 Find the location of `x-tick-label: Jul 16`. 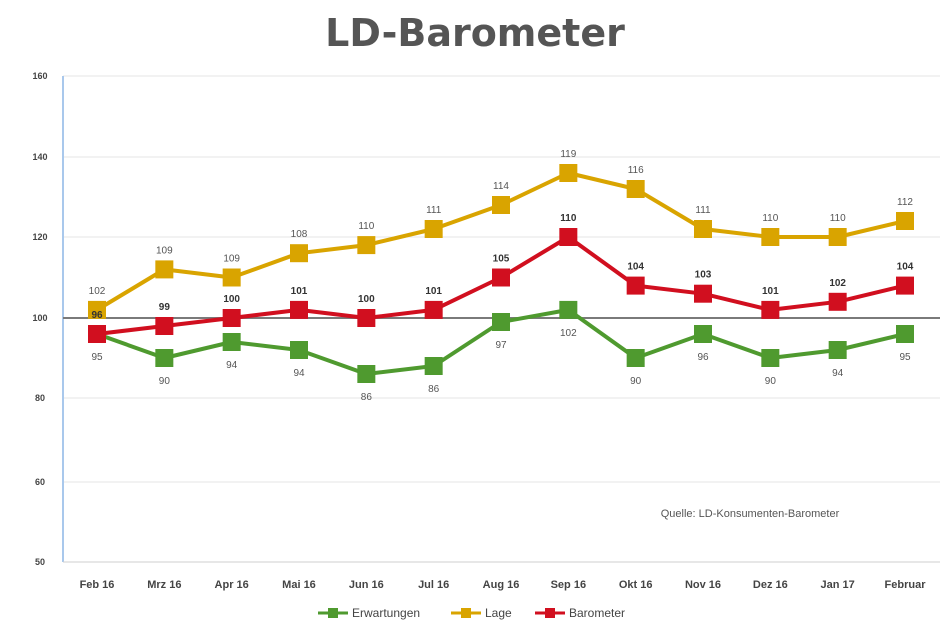

x-tick-label: Jul 16 is located at coordinates (433, 585).